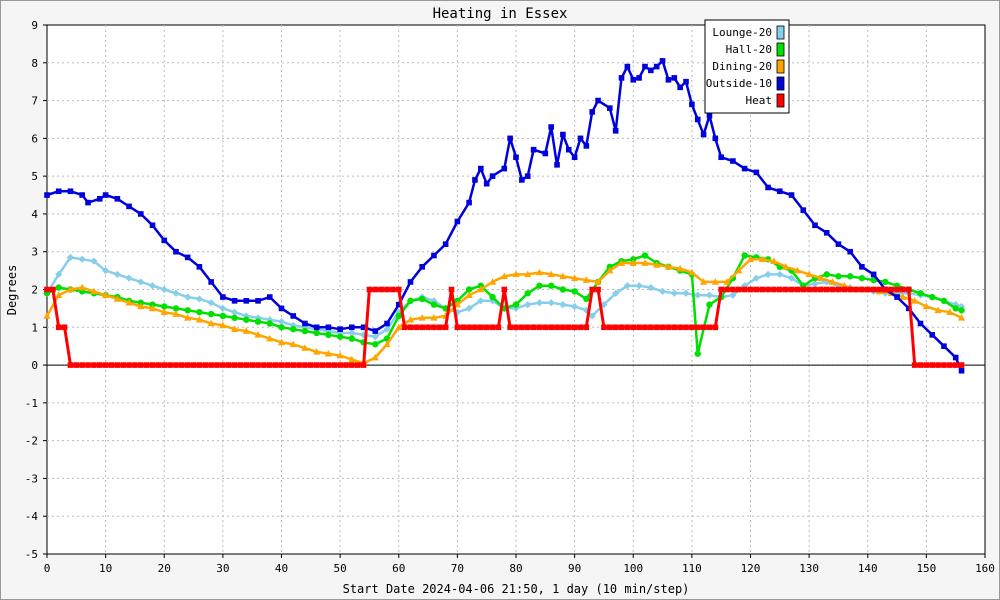 This screenshot has height=600, width=1000. Describe the element at coordinates (692, 568) in the screenshot. I see `x-tick-label: 110` at that location.